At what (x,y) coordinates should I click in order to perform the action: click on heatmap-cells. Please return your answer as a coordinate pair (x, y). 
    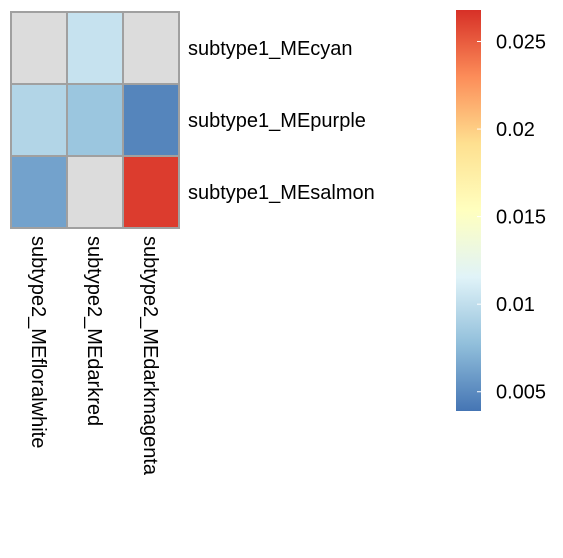
    Looking at the image, I should click on (95, 120).